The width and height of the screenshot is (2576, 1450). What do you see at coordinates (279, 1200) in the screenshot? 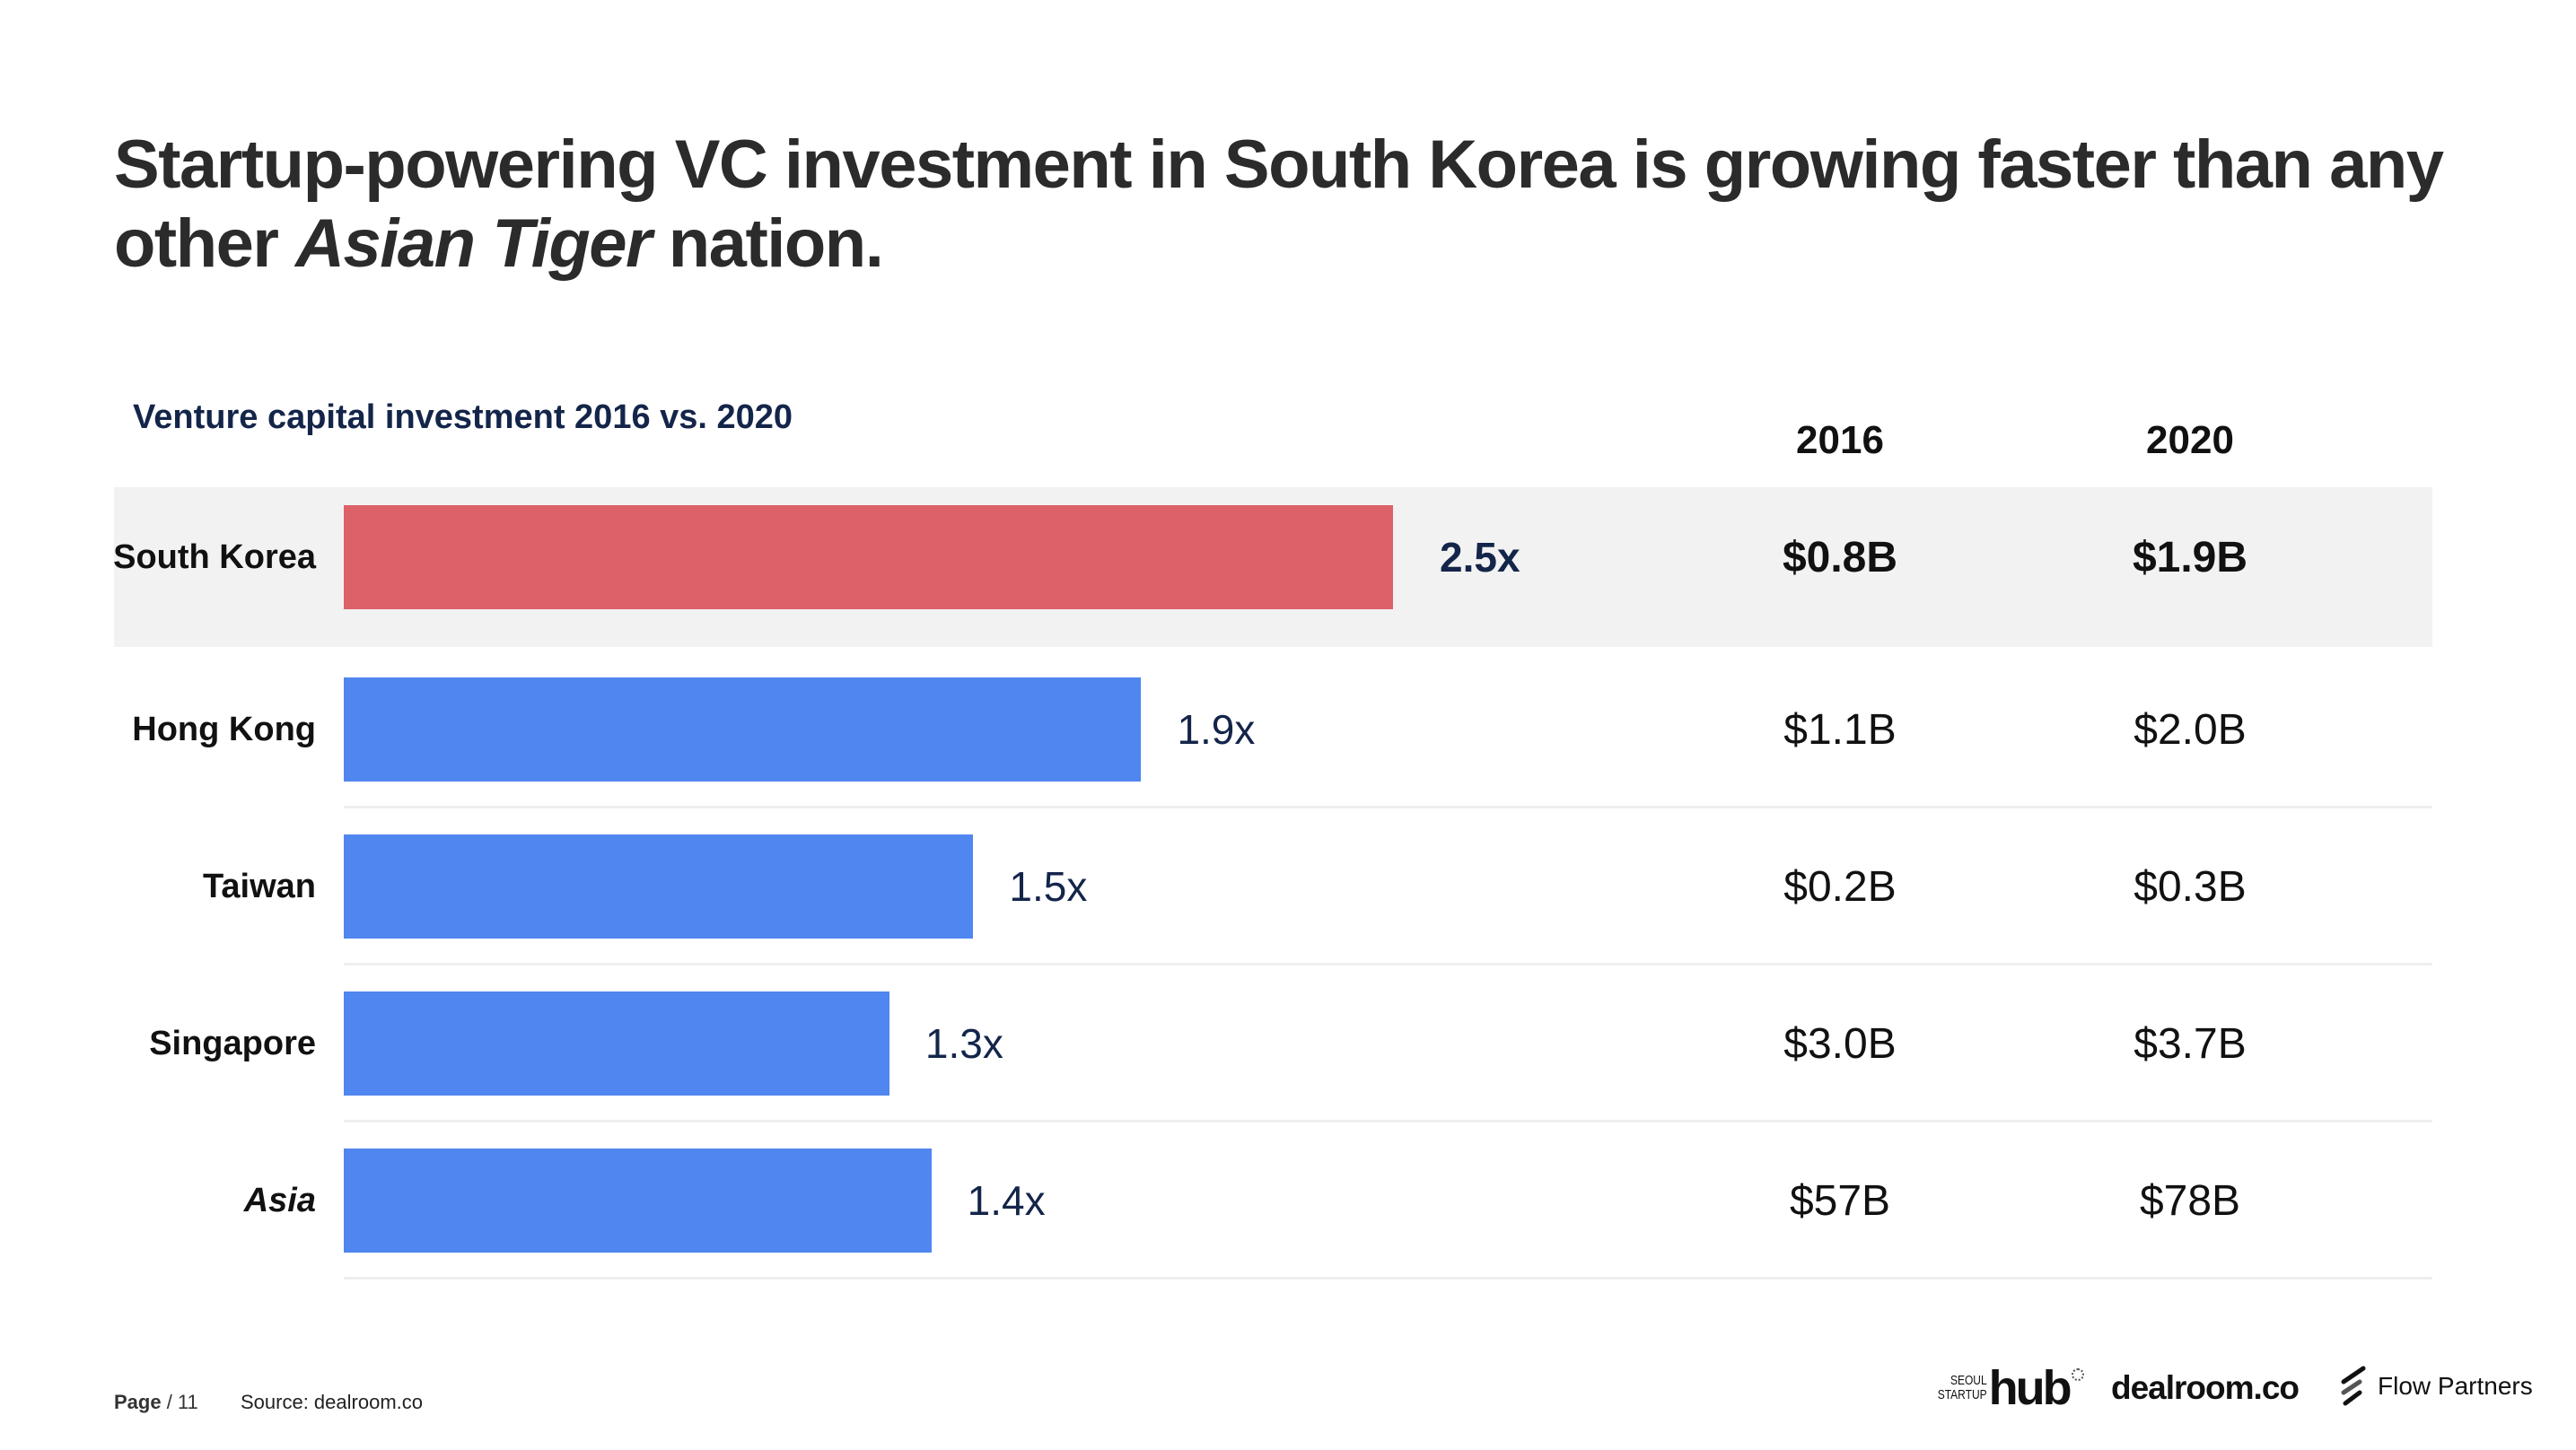
I see `category-label: Asia` at bounding box center [279, 1200].